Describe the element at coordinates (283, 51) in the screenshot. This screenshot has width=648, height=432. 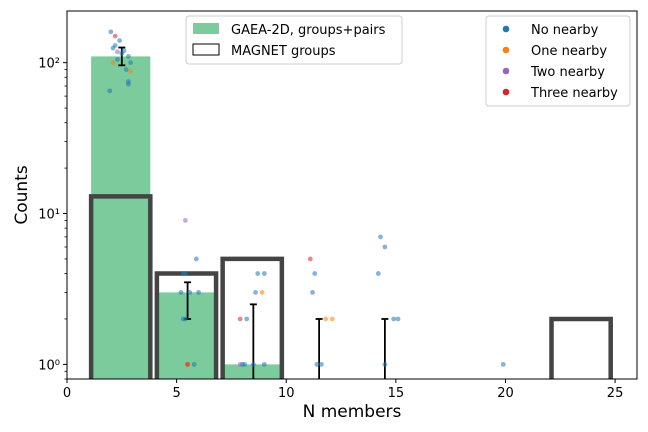
I see `legend-label: MAGNET groups` at that location.